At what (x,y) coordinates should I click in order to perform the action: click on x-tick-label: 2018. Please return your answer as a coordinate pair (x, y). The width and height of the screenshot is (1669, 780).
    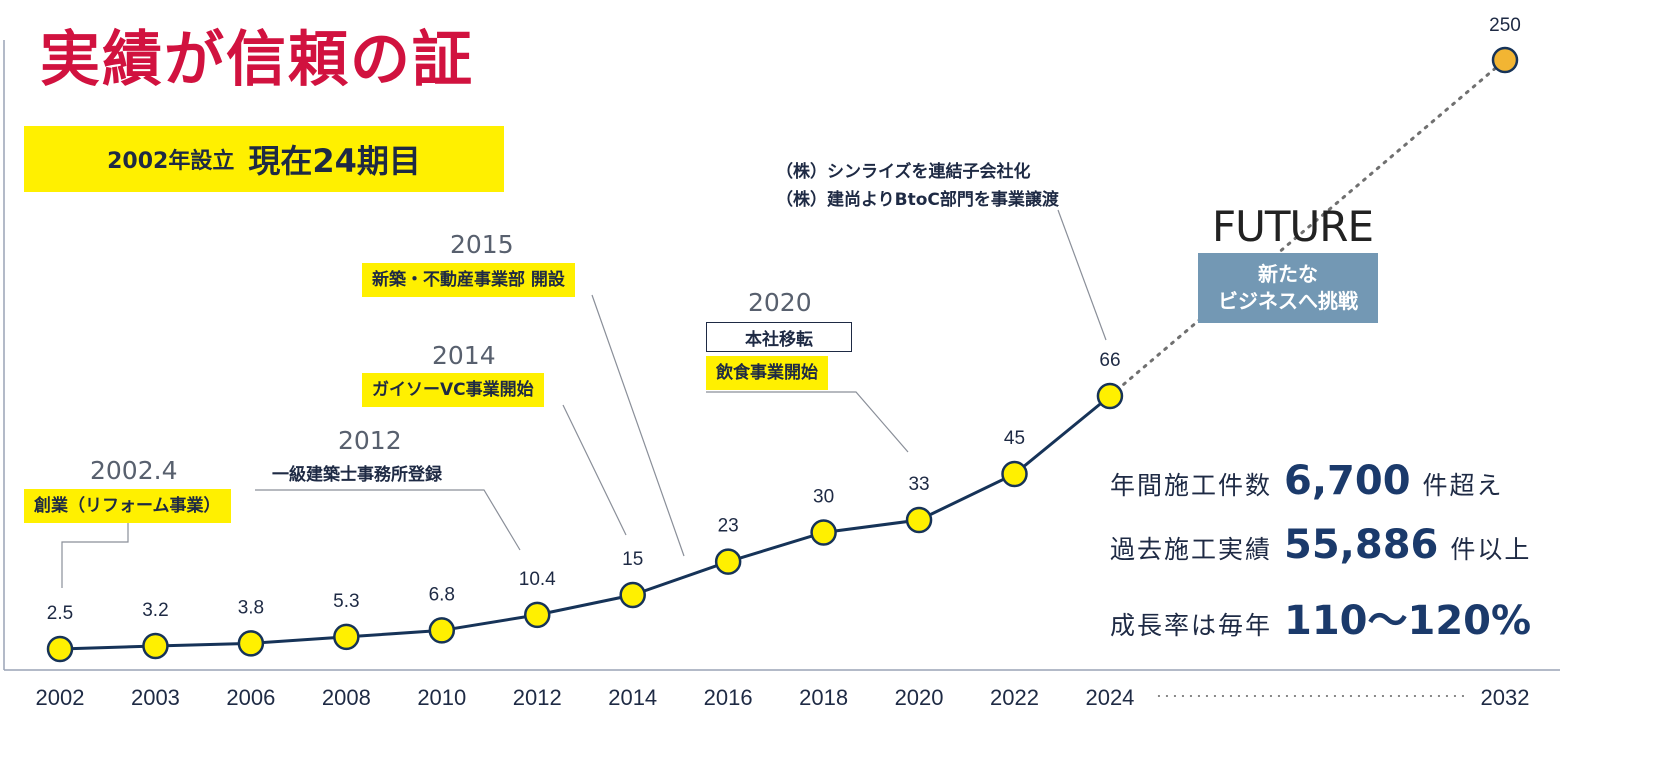
    Looking at the image, I should click on (823, 697).